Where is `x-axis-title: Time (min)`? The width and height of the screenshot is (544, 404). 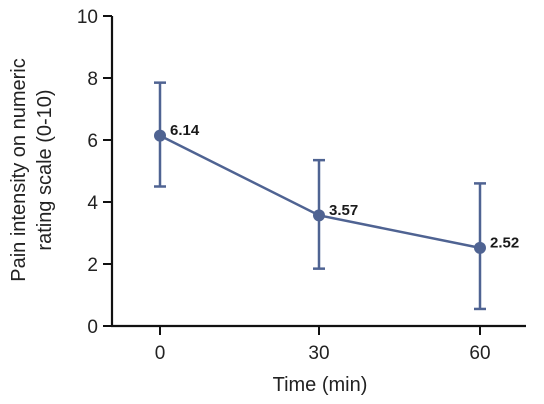 x-axis-title: Time (min) is located at coordinates (320, 385).